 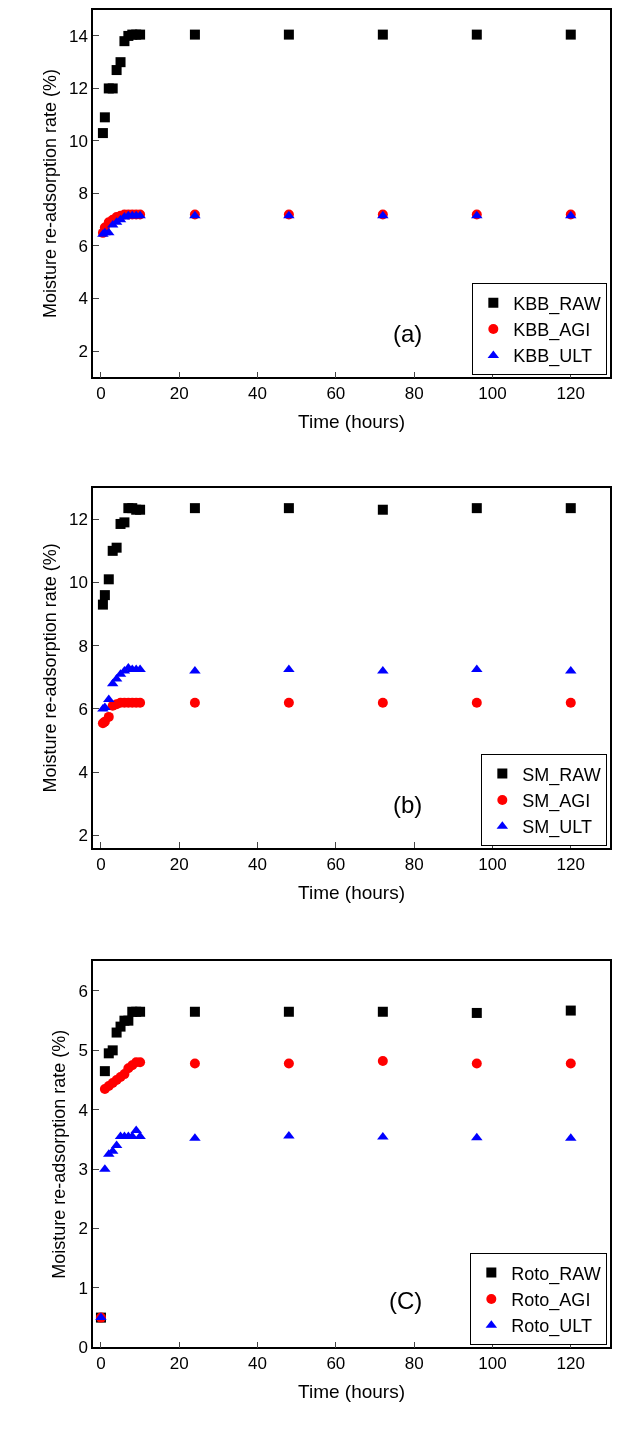 What do you see at coordinates (408, 333) in the screenshot?
I see `annotation: (a)` at bounding box center [408, 333].